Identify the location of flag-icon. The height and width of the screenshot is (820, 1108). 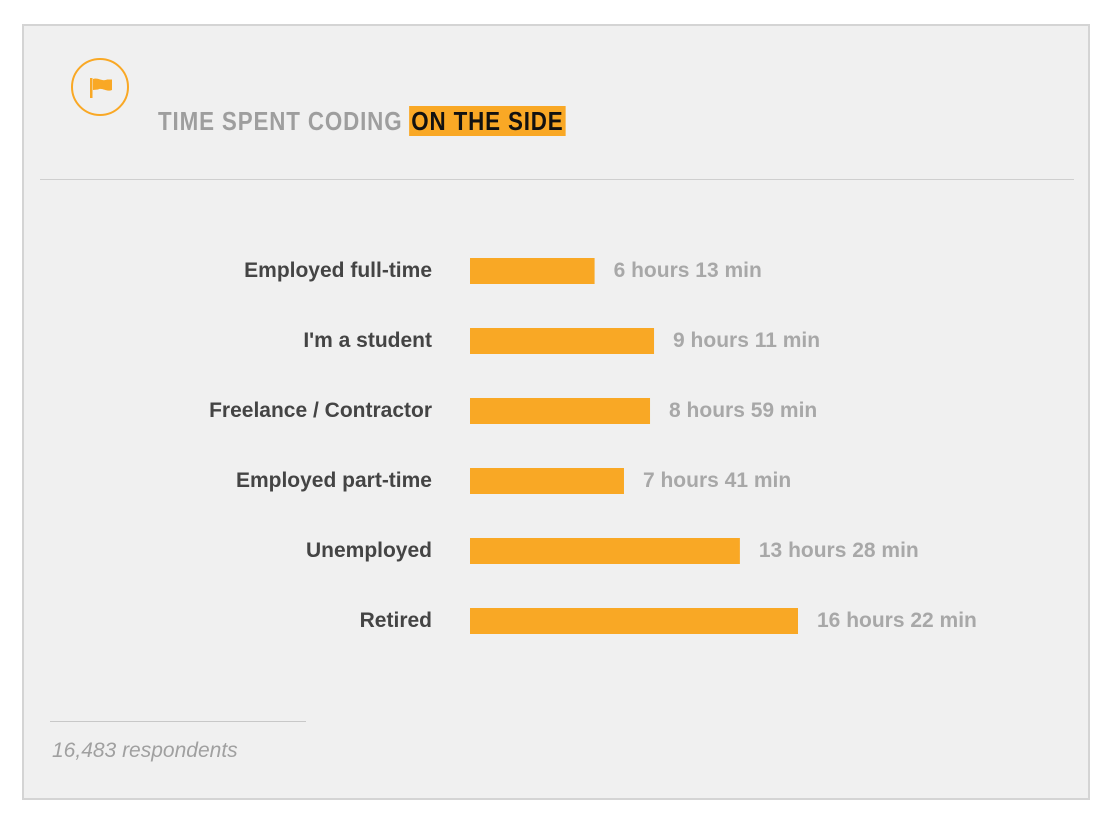
(101, 88).